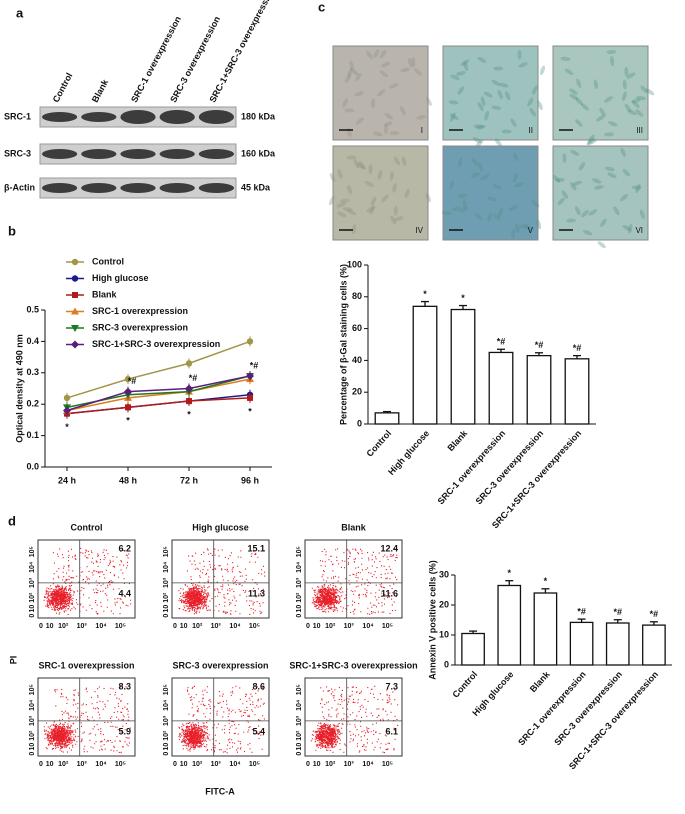  What do you see at coordinates (166, 720) in the screenshot?
I see `y-tick-label: 10³` at bounding box center [166, 720].